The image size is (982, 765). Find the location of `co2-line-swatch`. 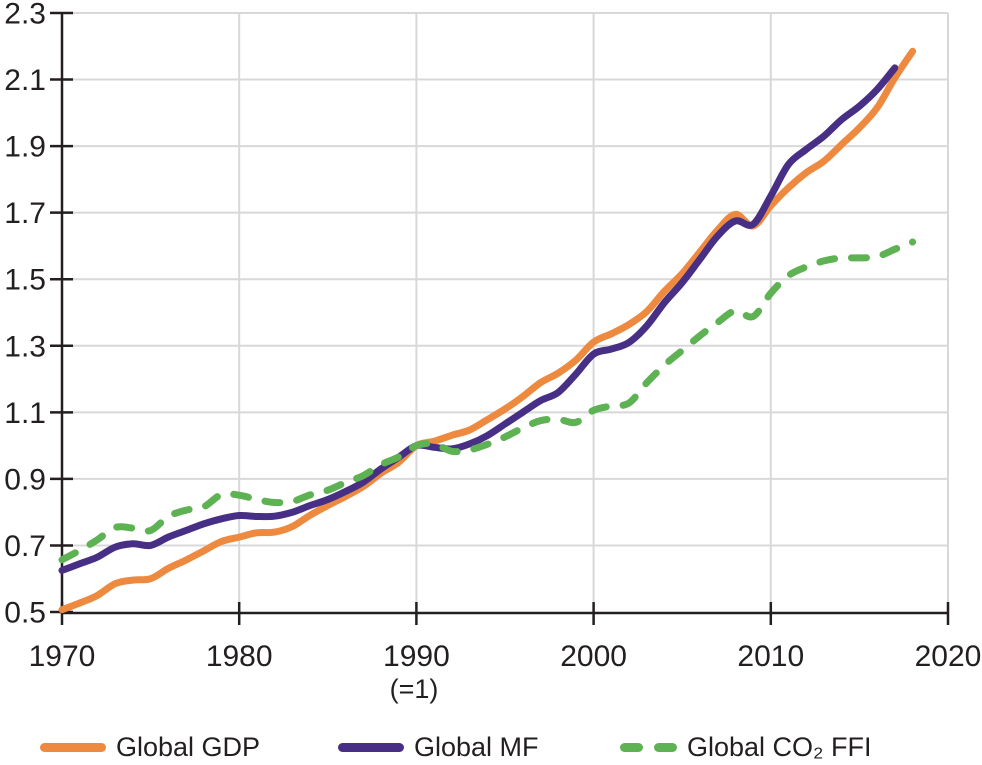

co2-line-swatch is located at coordinates (648, 747).